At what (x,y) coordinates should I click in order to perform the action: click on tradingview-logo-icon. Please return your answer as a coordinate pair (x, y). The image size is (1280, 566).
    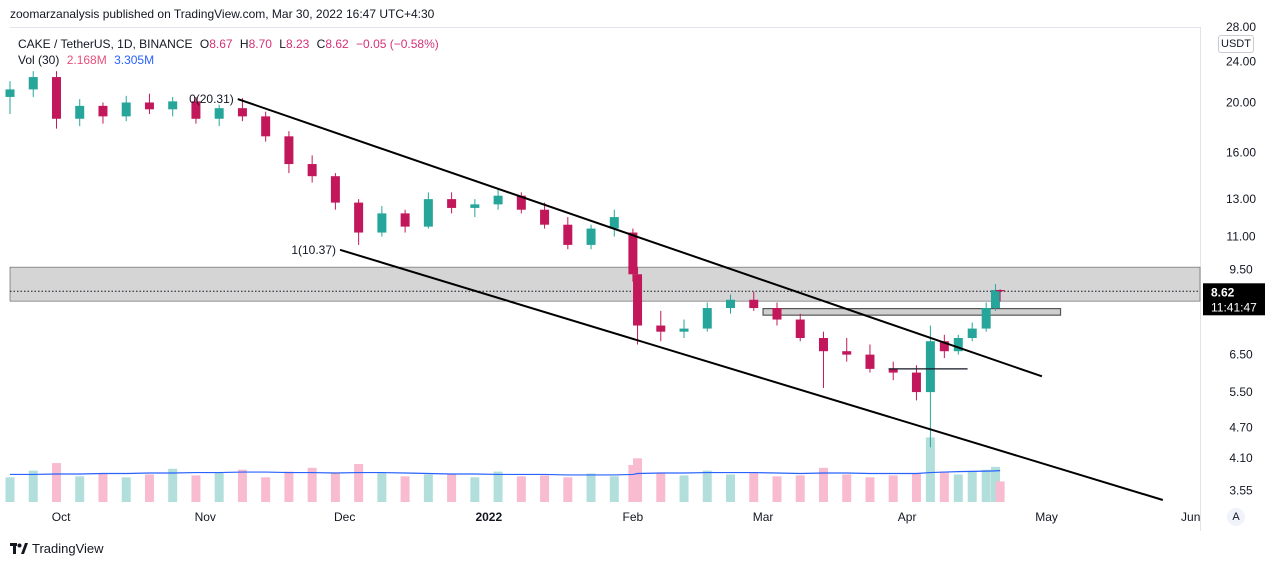
    Looking at the image, I should click on (19, 548).